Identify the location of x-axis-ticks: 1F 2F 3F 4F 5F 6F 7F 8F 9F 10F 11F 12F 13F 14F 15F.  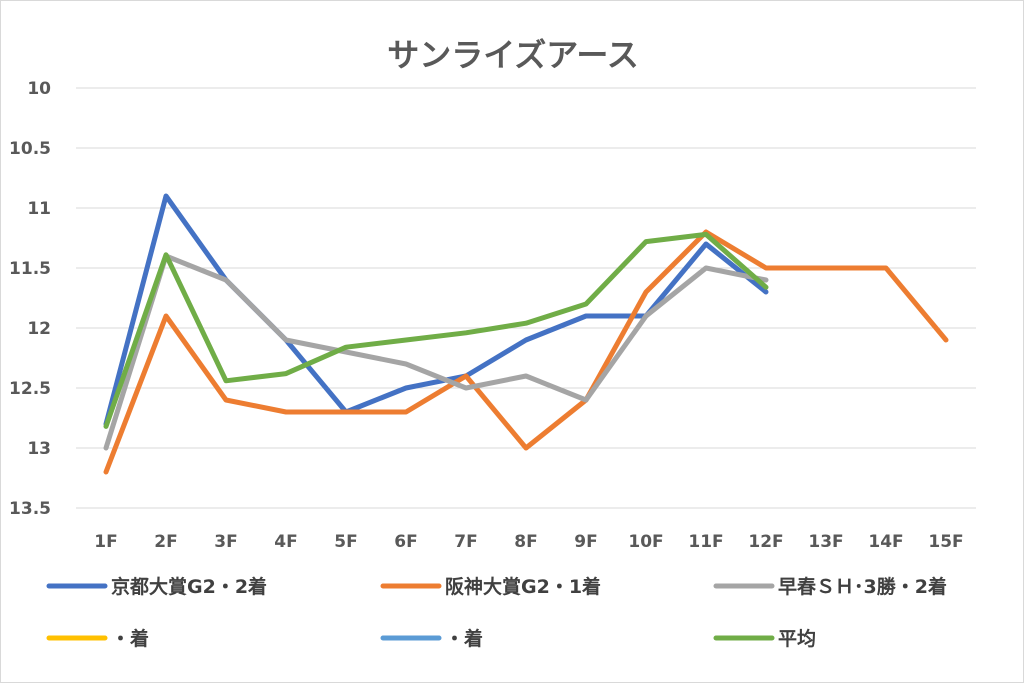
(528, 542).